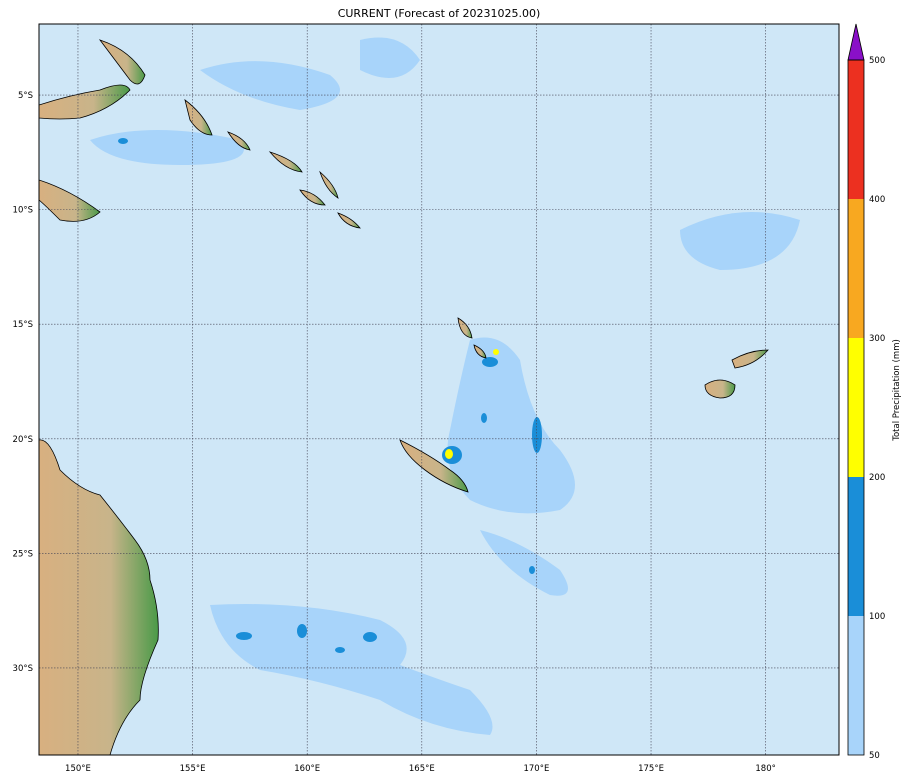  I want to click on colorbar-tick-label: 300, so click(877, 339).